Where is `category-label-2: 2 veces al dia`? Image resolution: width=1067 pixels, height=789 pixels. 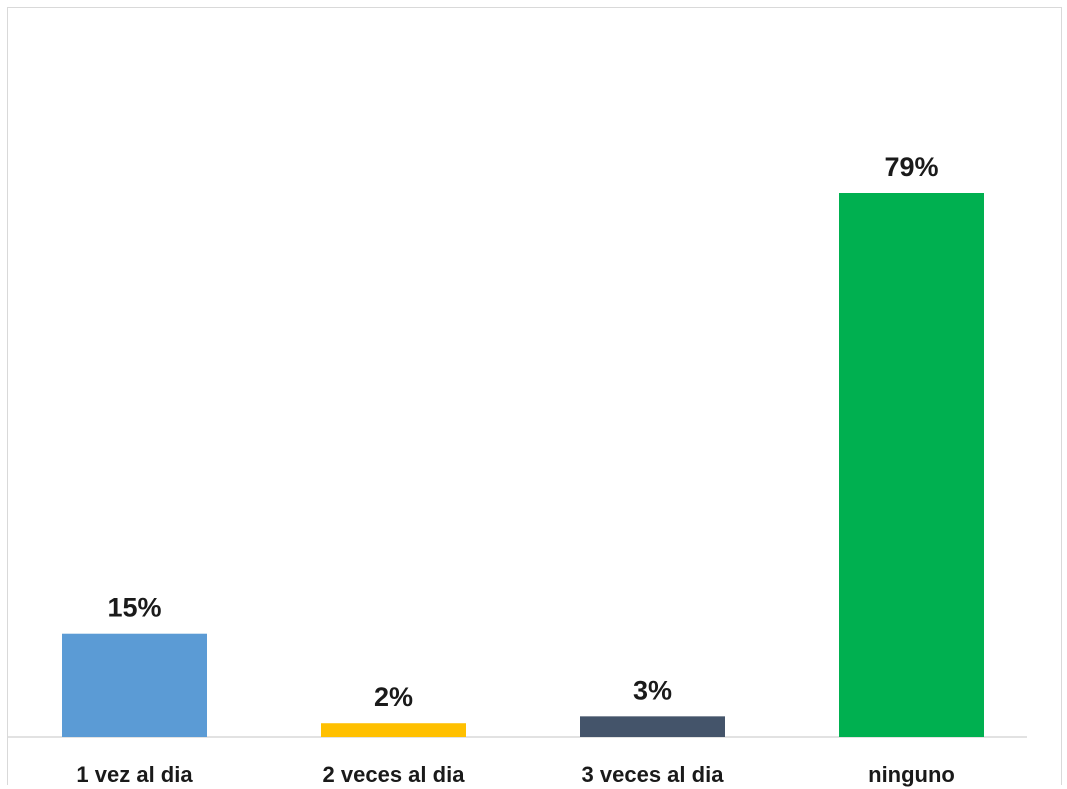 category-label-2: 2 veces al dia is located at coordinates (394, 774).